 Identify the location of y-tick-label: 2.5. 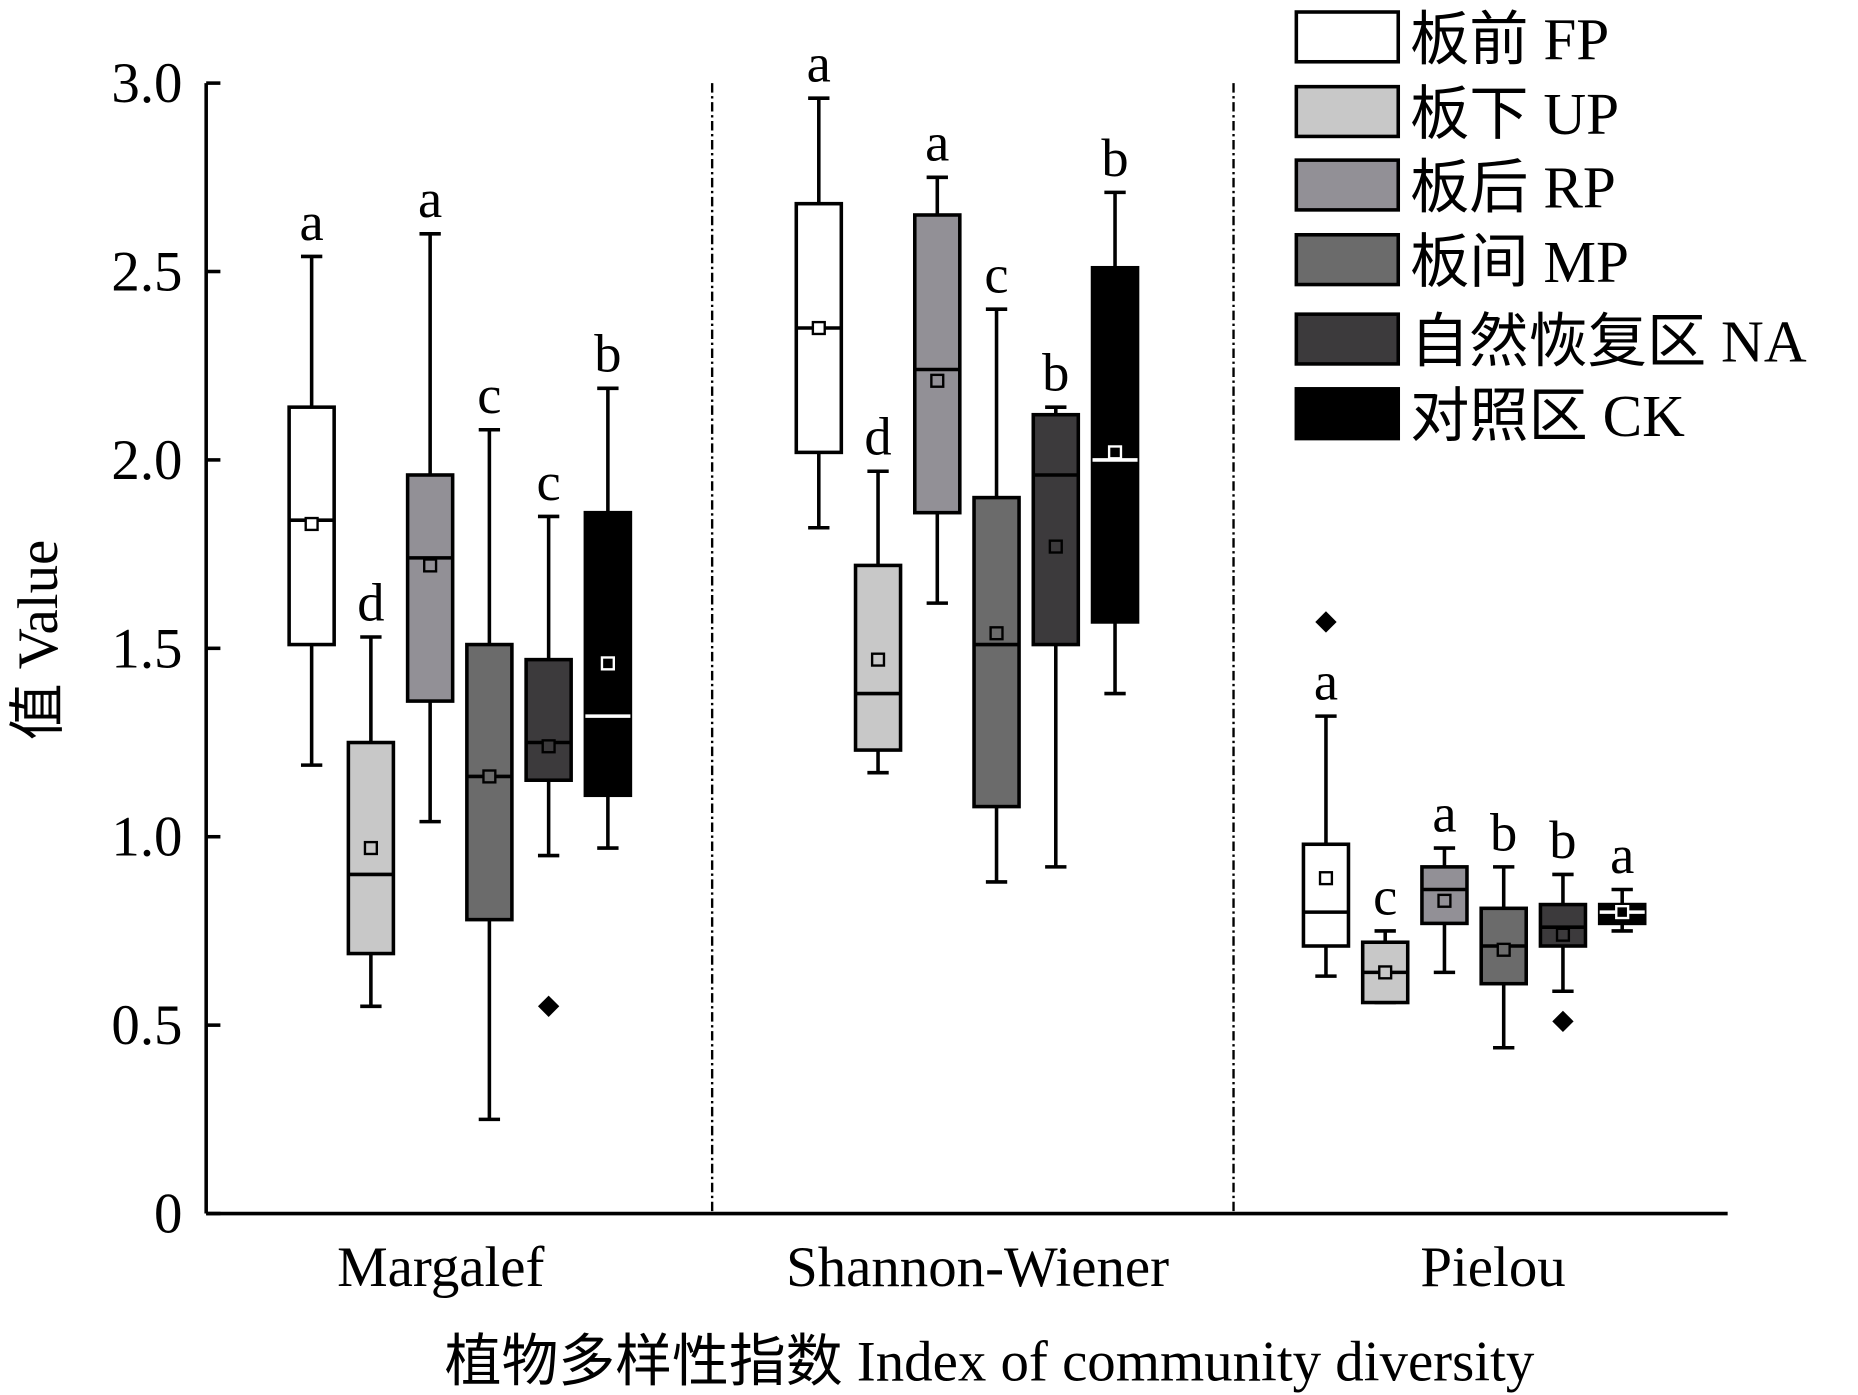
(146, 271).